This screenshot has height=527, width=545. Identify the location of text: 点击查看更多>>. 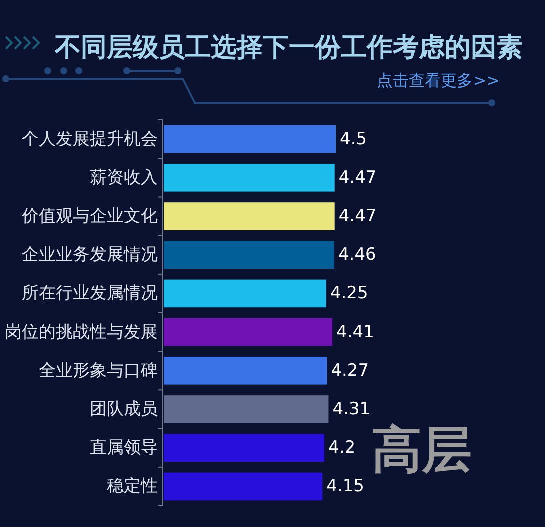
(438, 80).